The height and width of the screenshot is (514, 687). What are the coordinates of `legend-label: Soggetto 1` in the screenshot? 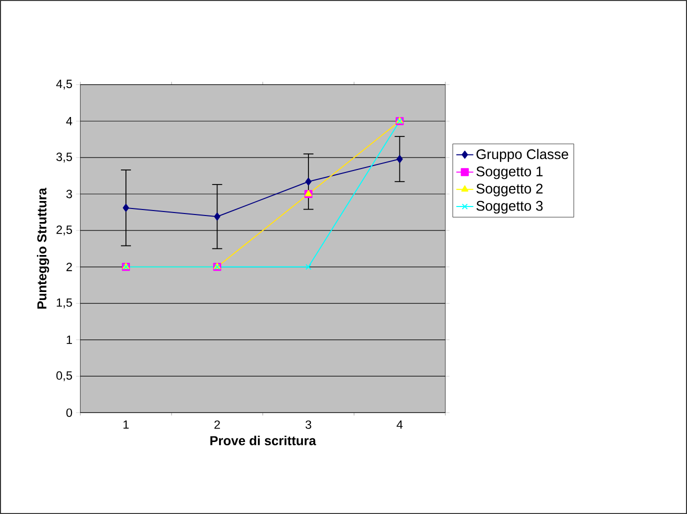 It's located at (509, 173).